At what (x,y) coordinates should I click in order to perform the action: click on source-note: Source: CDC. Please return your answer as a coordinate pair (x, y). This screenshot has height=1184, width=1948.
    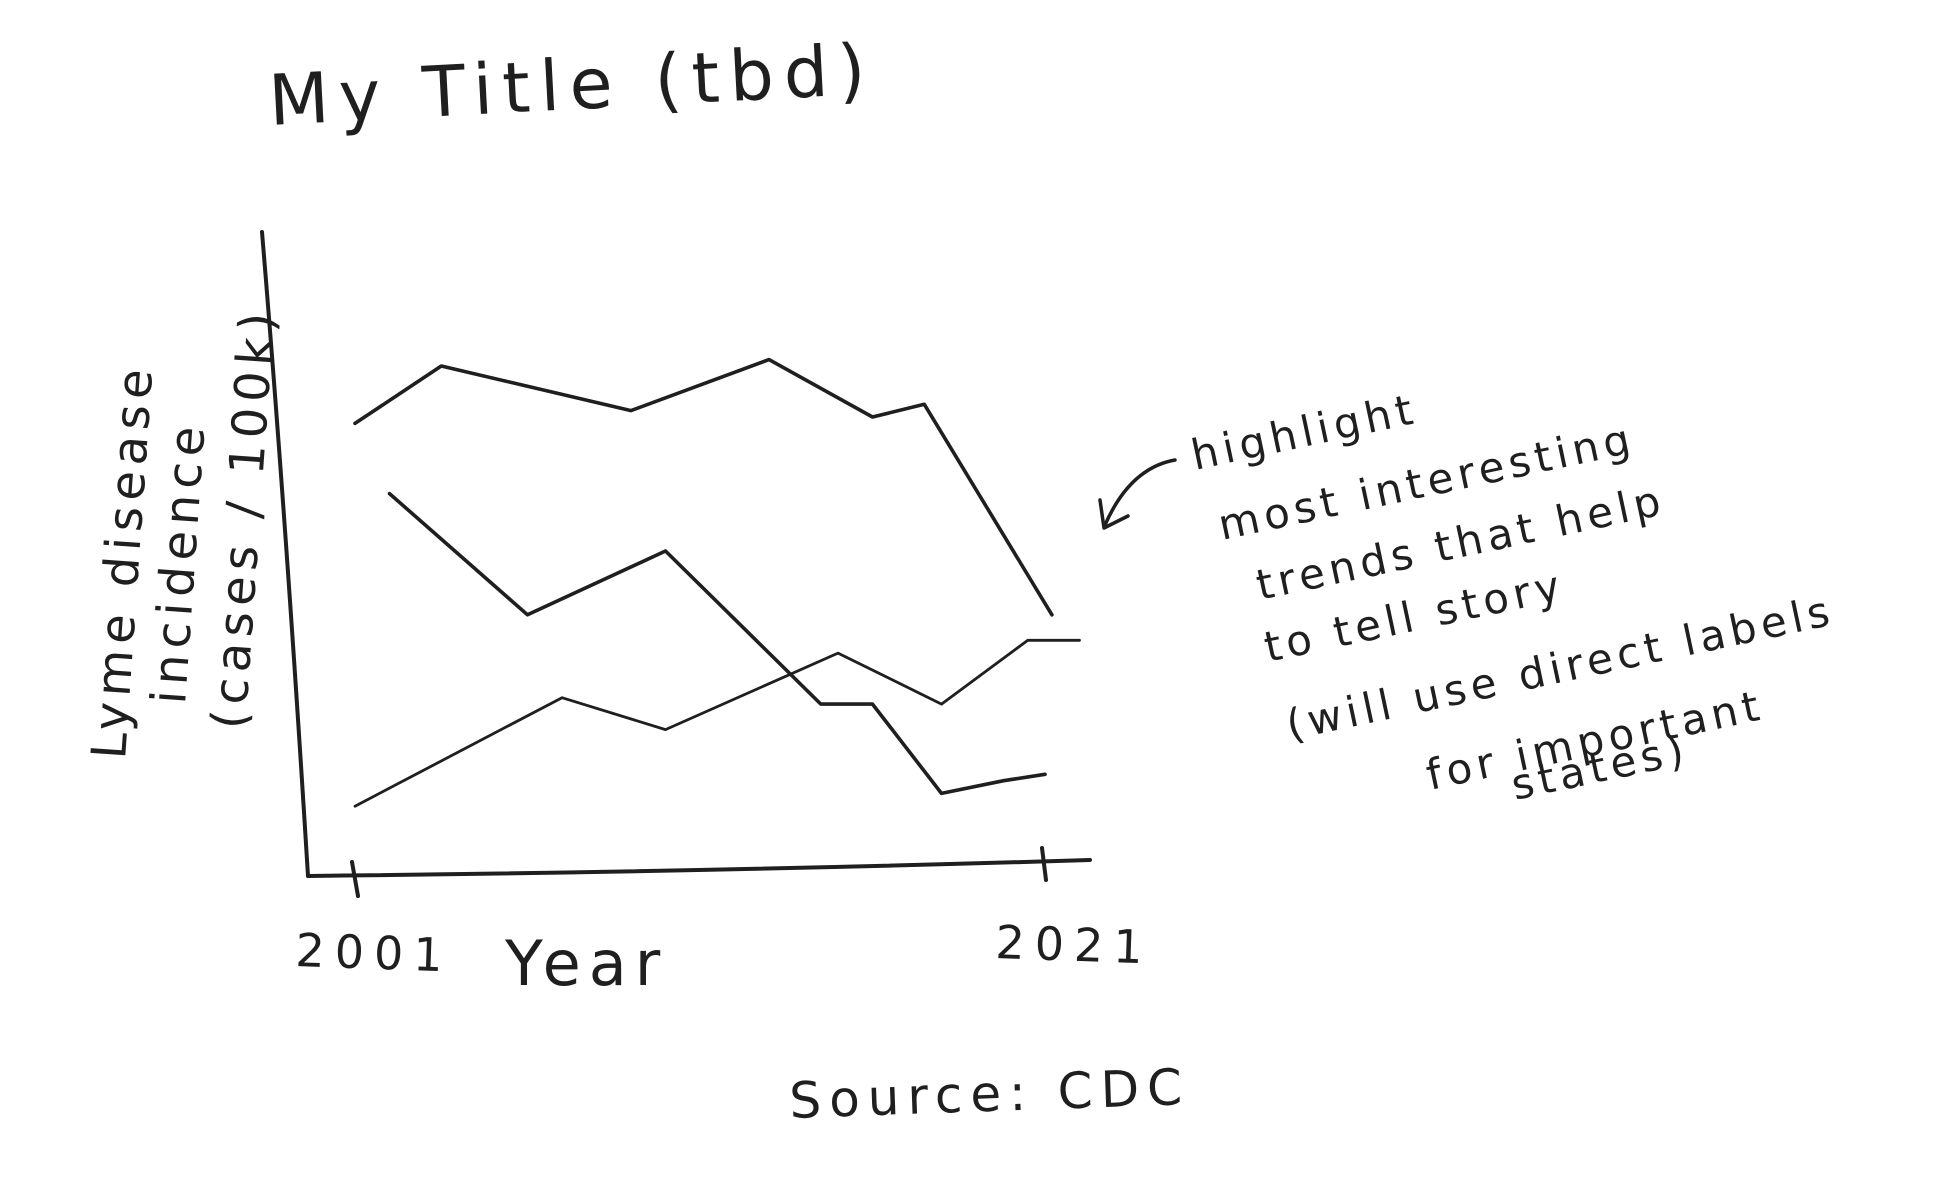
    Looking at the image, I should click on (989, 1094).